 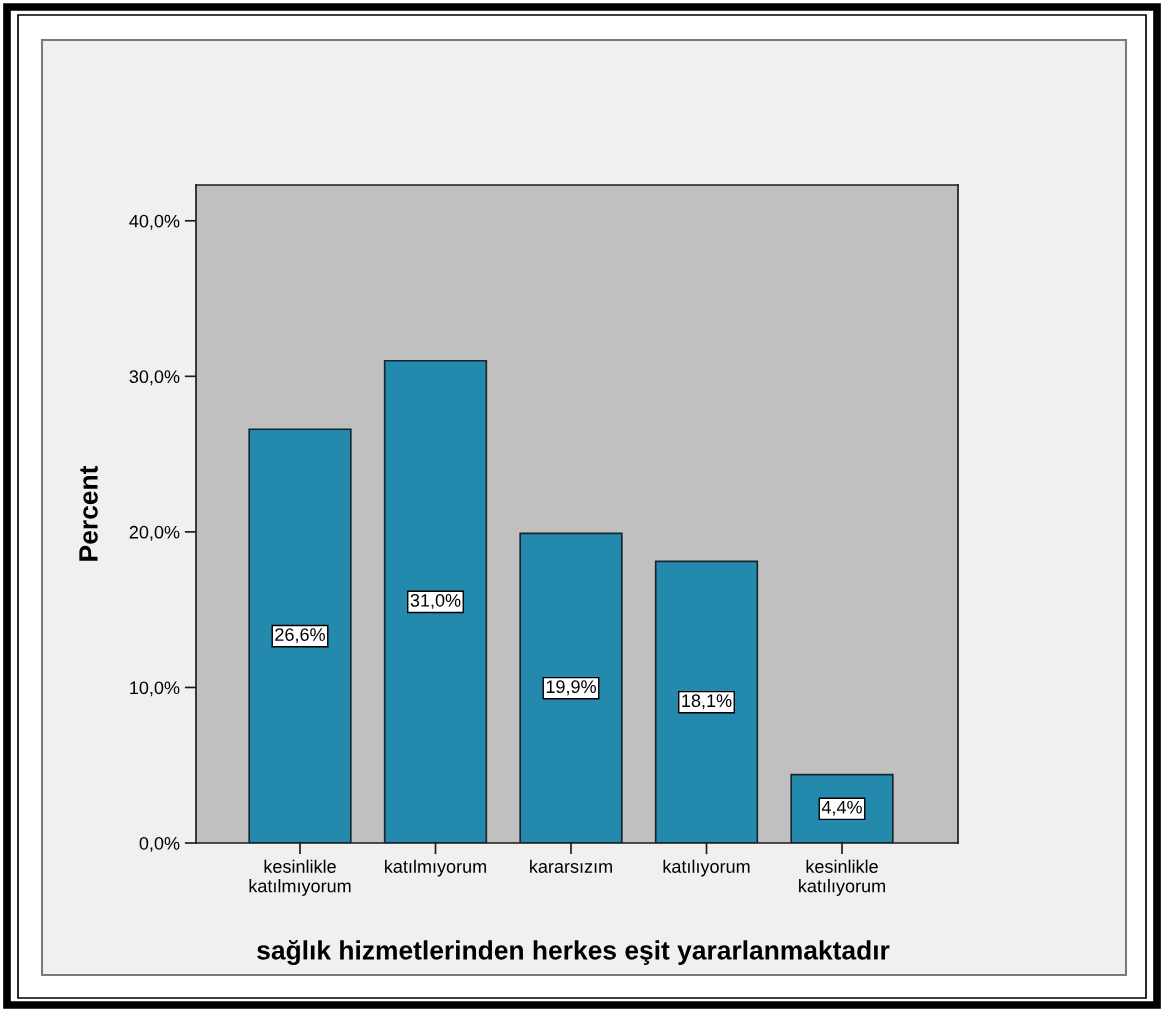 What do you see at coordinates (154, 533) in the screenshot?
I see `y-tick-label: 20,0%` at bounding box center [154, 533].